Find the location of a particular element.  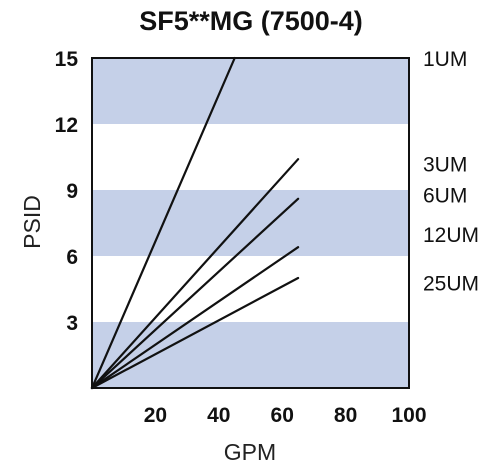

y-tick-label-3: 12 is located at coordinates (66, 125).